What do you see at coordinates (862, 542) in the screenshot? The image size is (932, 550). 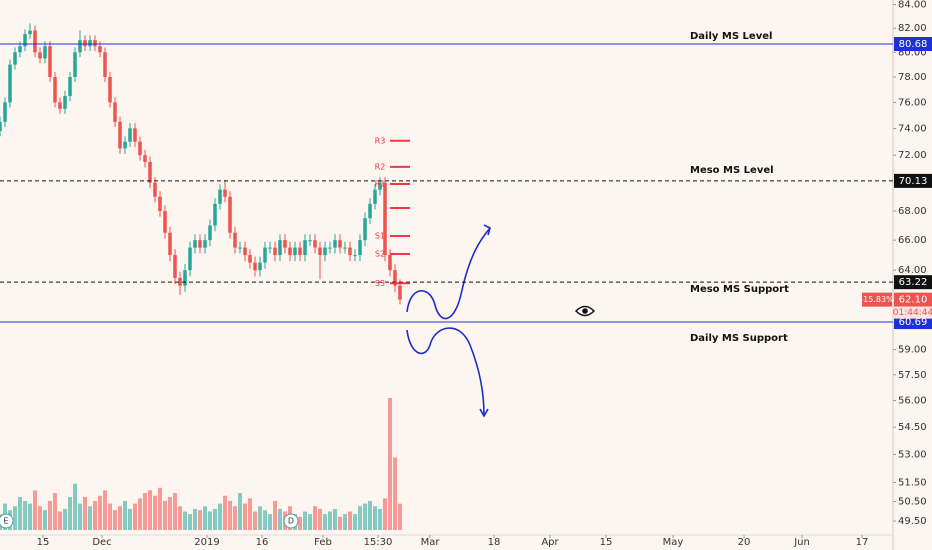 I see `x-tick-label: 17` at bounding box center [862, 542].